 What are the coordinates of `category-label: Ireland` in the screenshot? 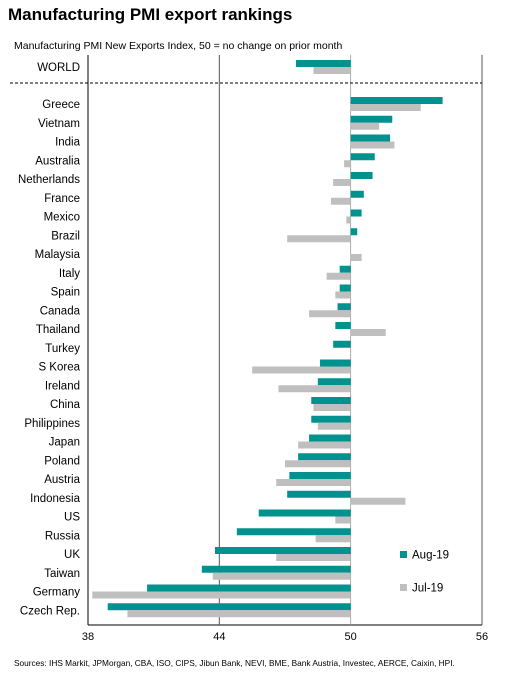 It's located at (62, 386).